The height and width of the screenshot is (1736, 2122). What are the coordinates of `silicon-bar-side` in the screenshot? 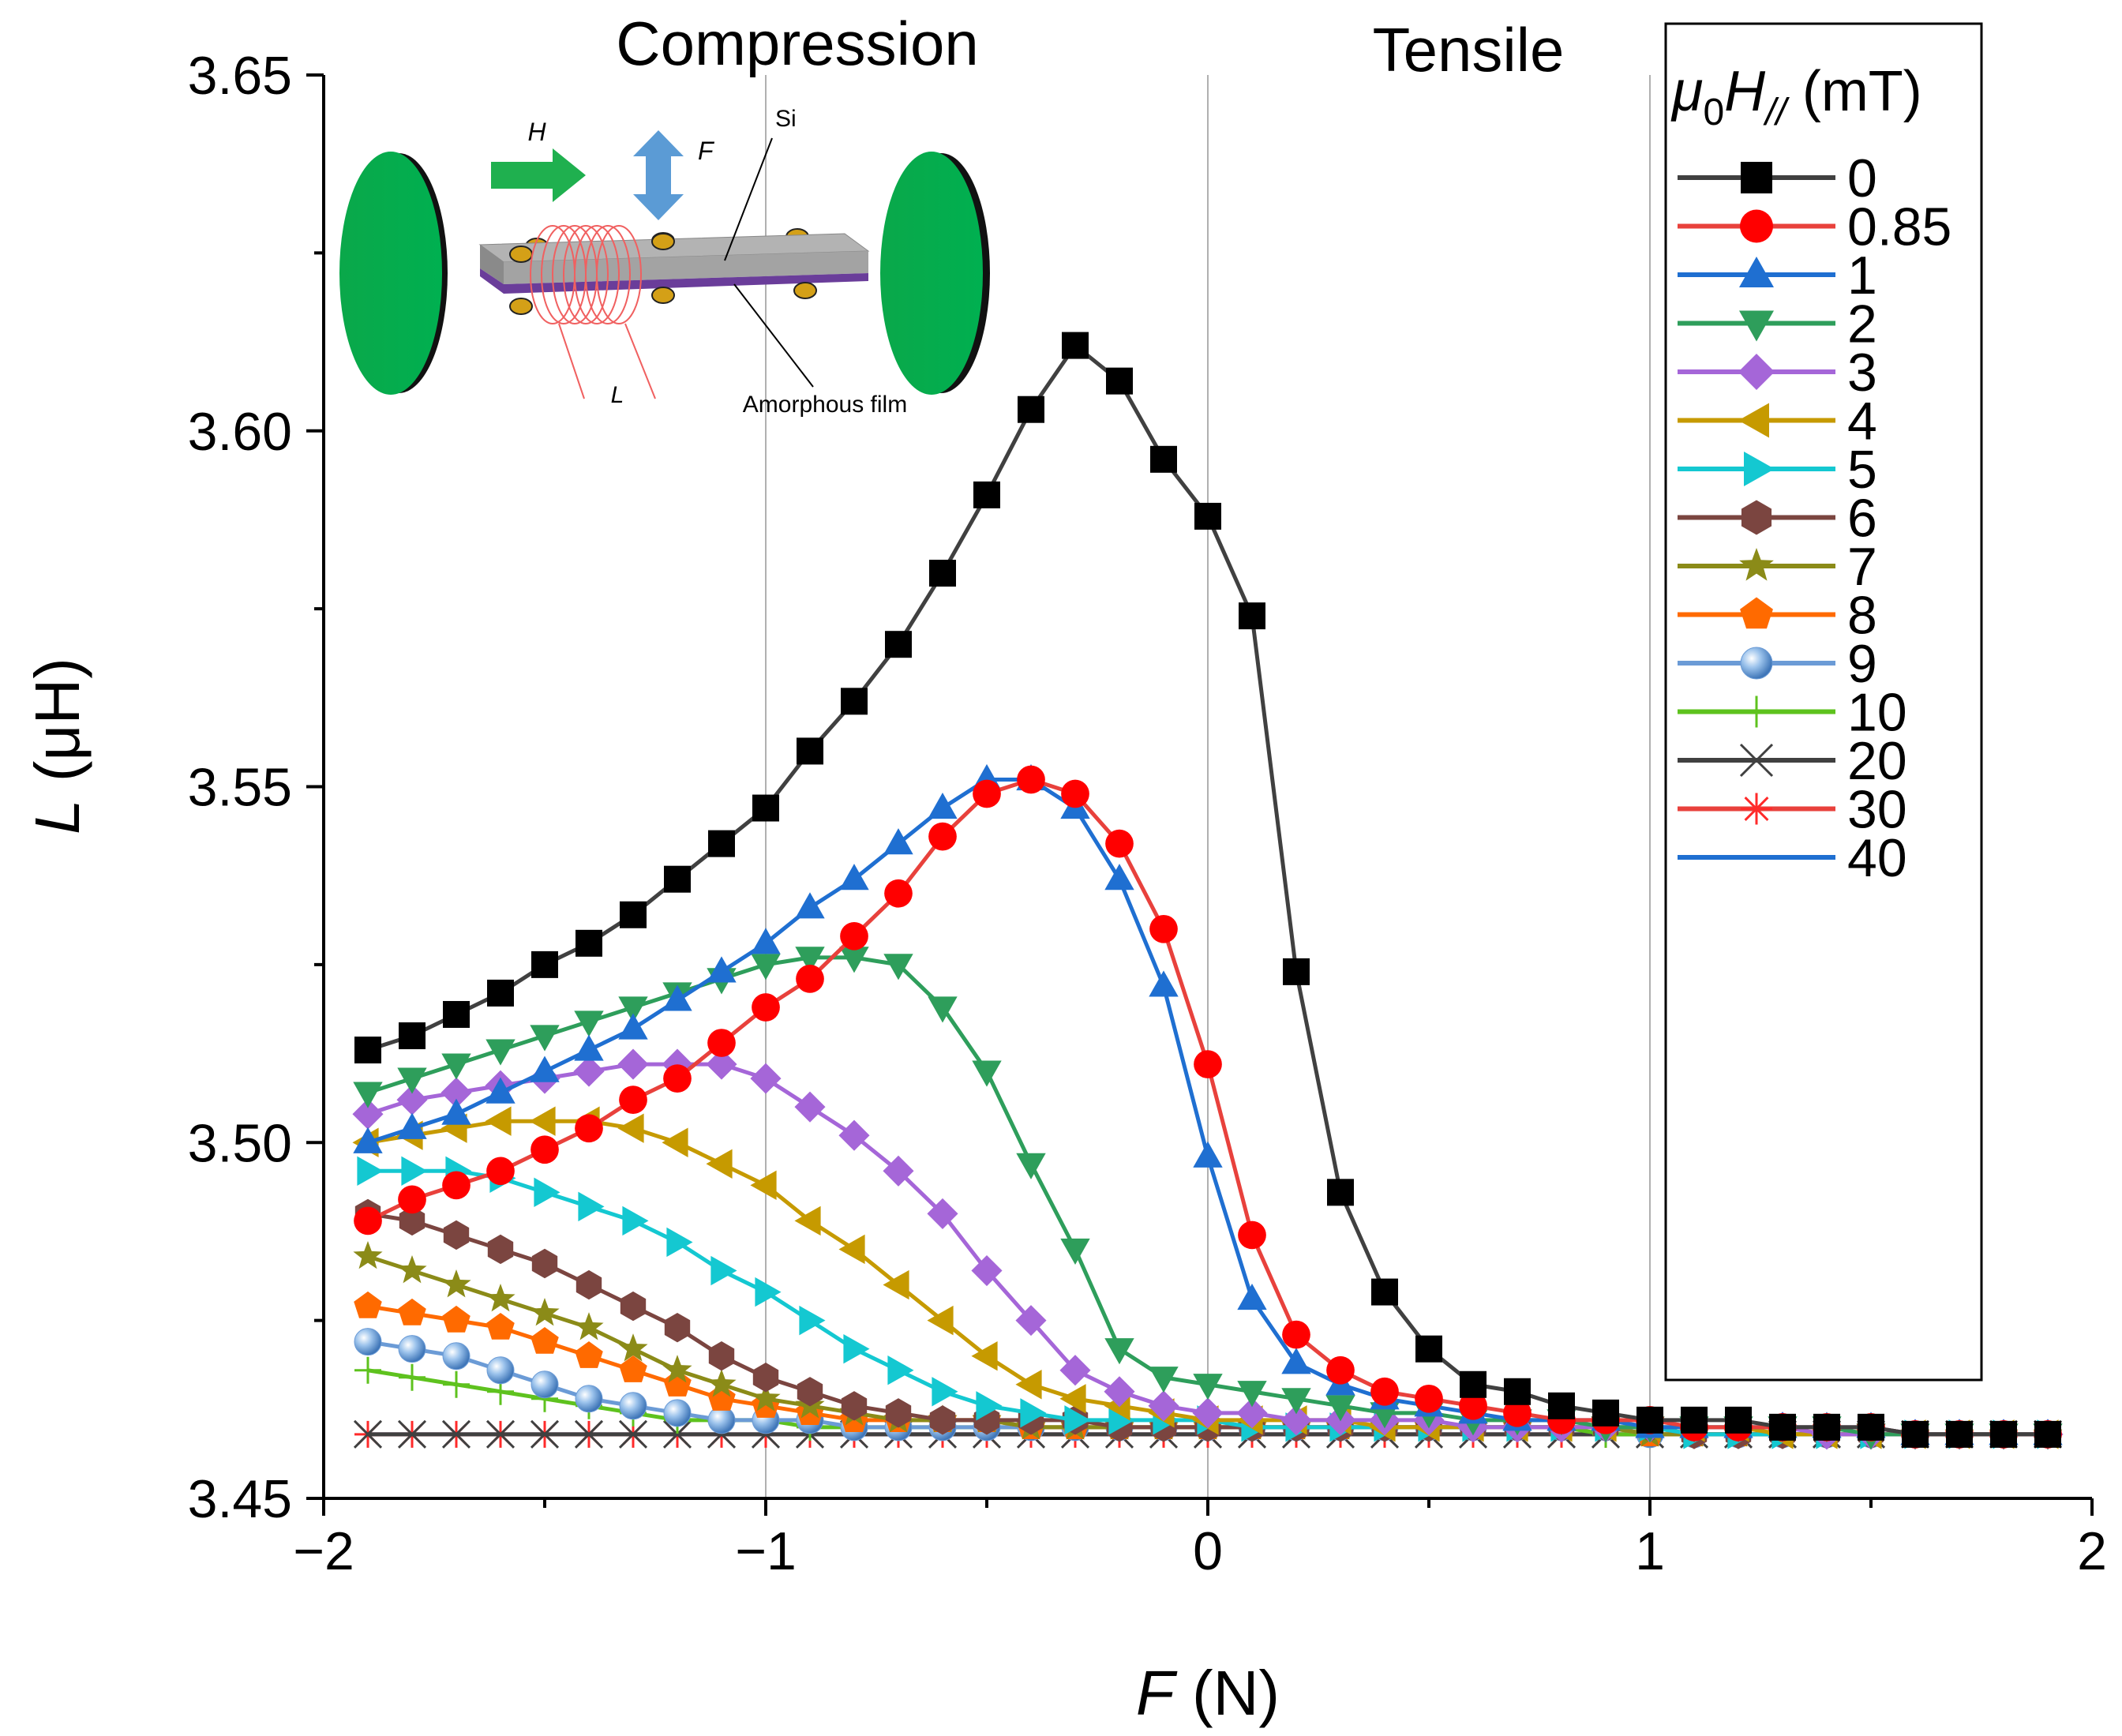 It's located at (492, 264).